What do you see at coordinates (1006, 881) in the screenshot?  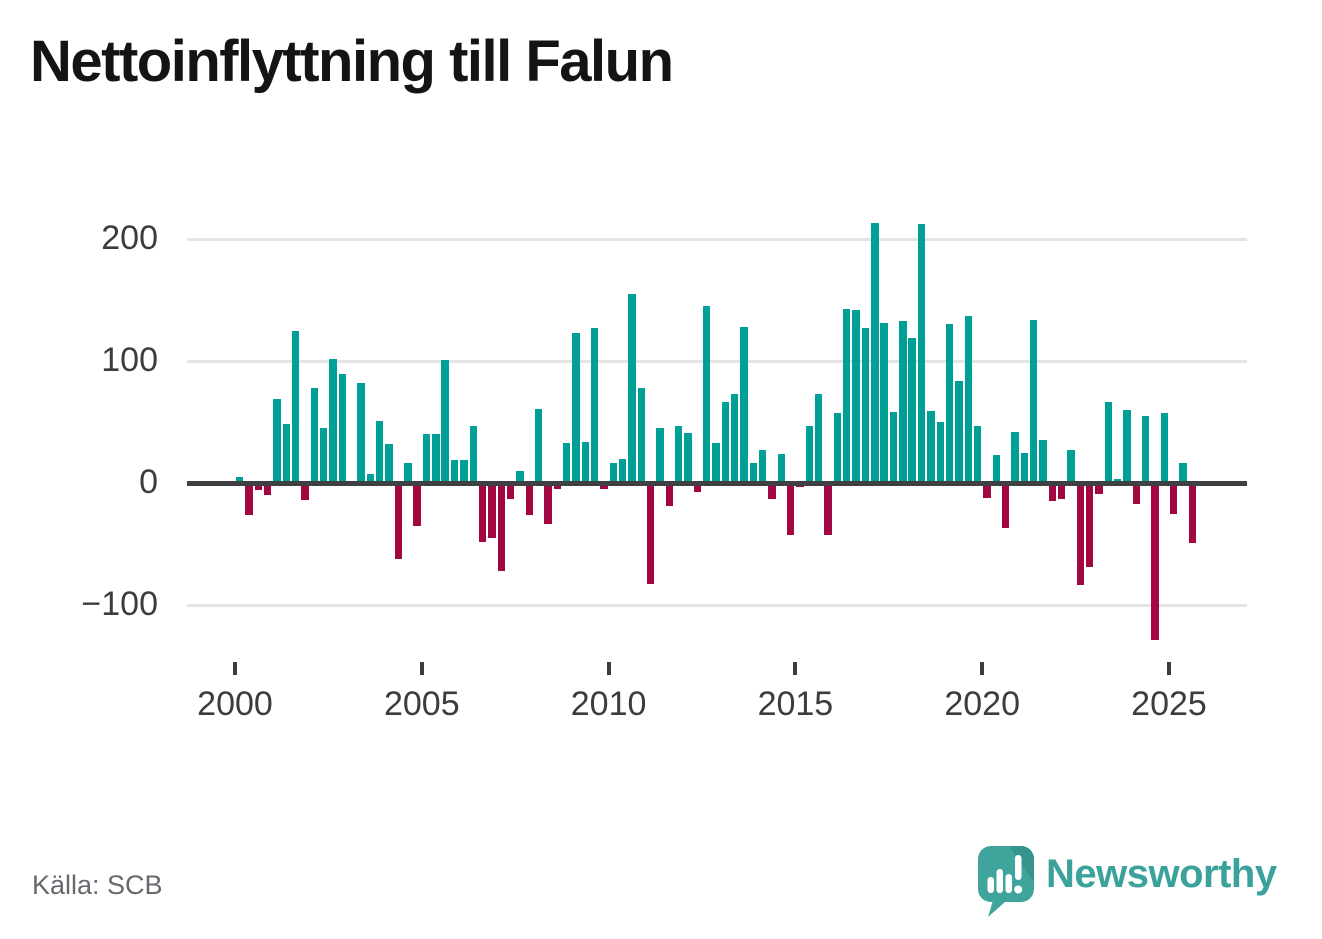 I see `newsworthy-icon` at bounding box center [1006, 881].